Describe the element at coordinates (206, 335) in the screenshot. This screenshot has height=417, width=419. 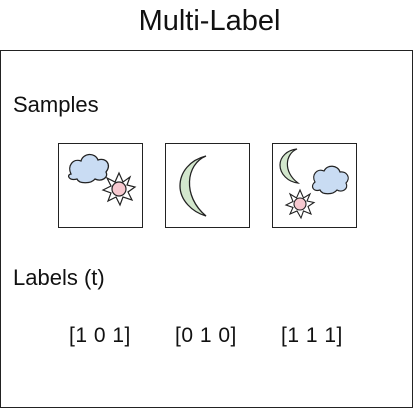
I see `label-vector-2: [0 1 0]` at that location.